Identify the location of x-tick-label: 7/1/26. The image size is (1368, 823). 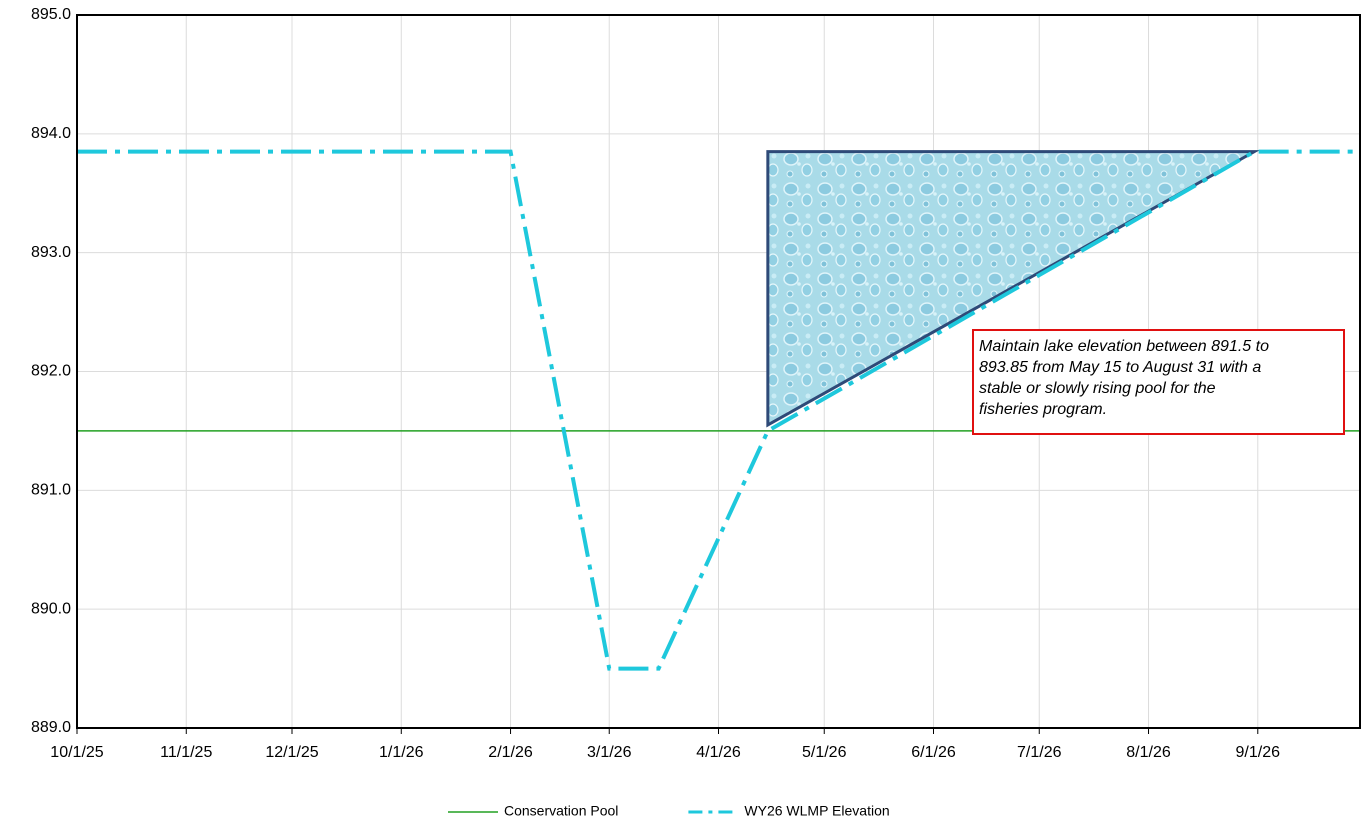
(1039, 752).